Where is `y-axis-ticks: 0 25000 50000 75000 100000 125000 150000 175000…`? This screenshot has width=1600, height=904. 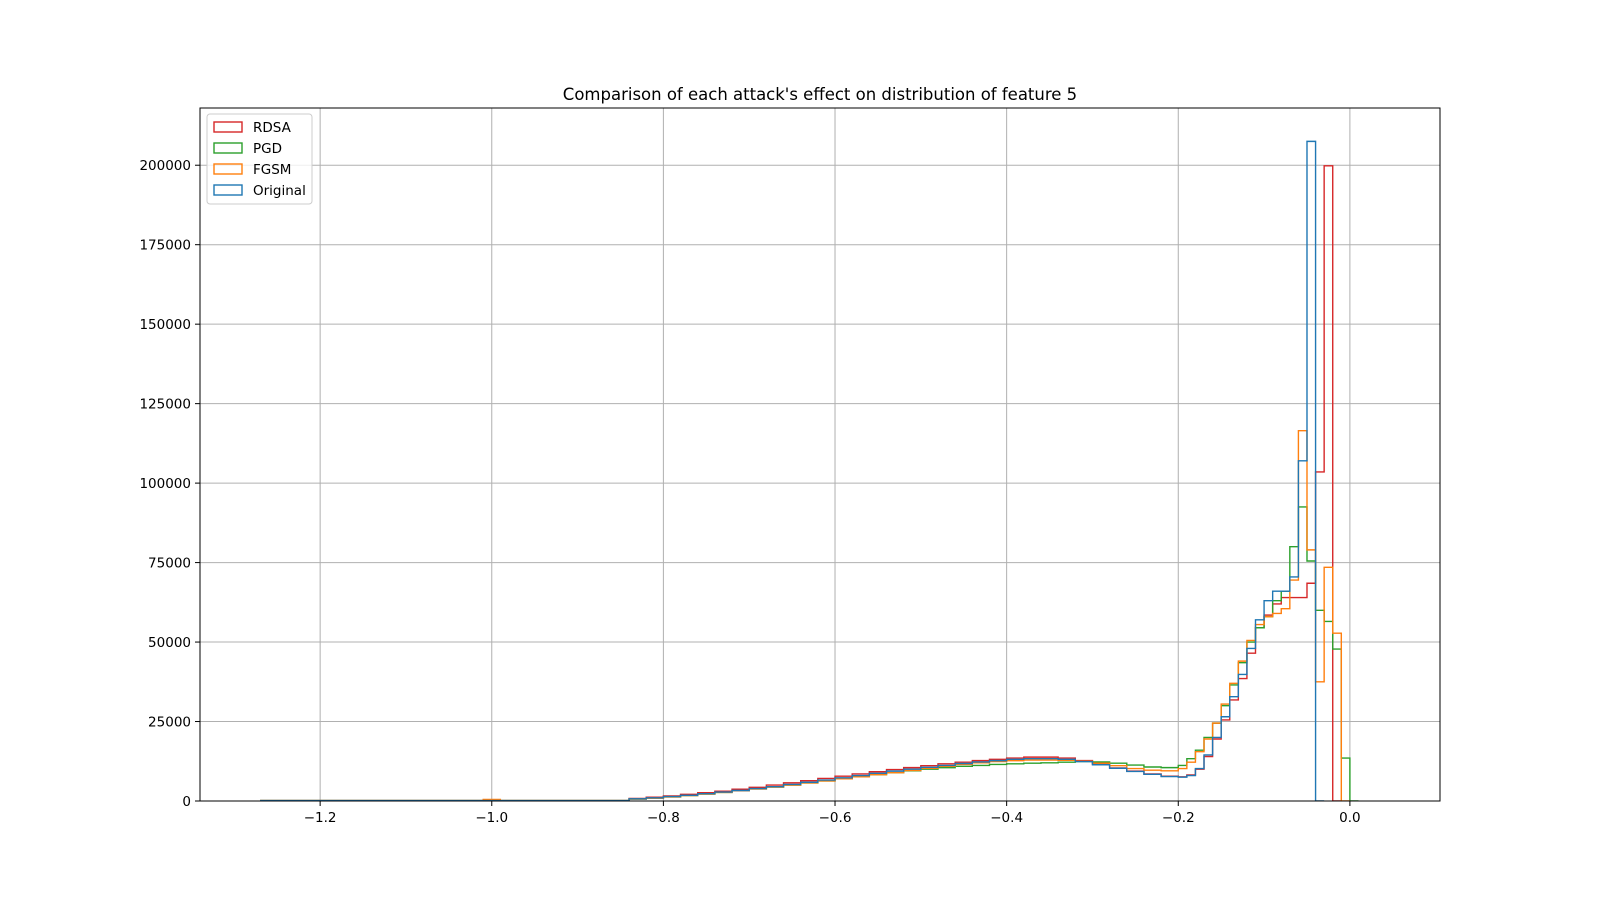
y-axis-ticks: 0 25000 50000 75000 100000 125000 150000 175000… is located at coordinates (169, 484).